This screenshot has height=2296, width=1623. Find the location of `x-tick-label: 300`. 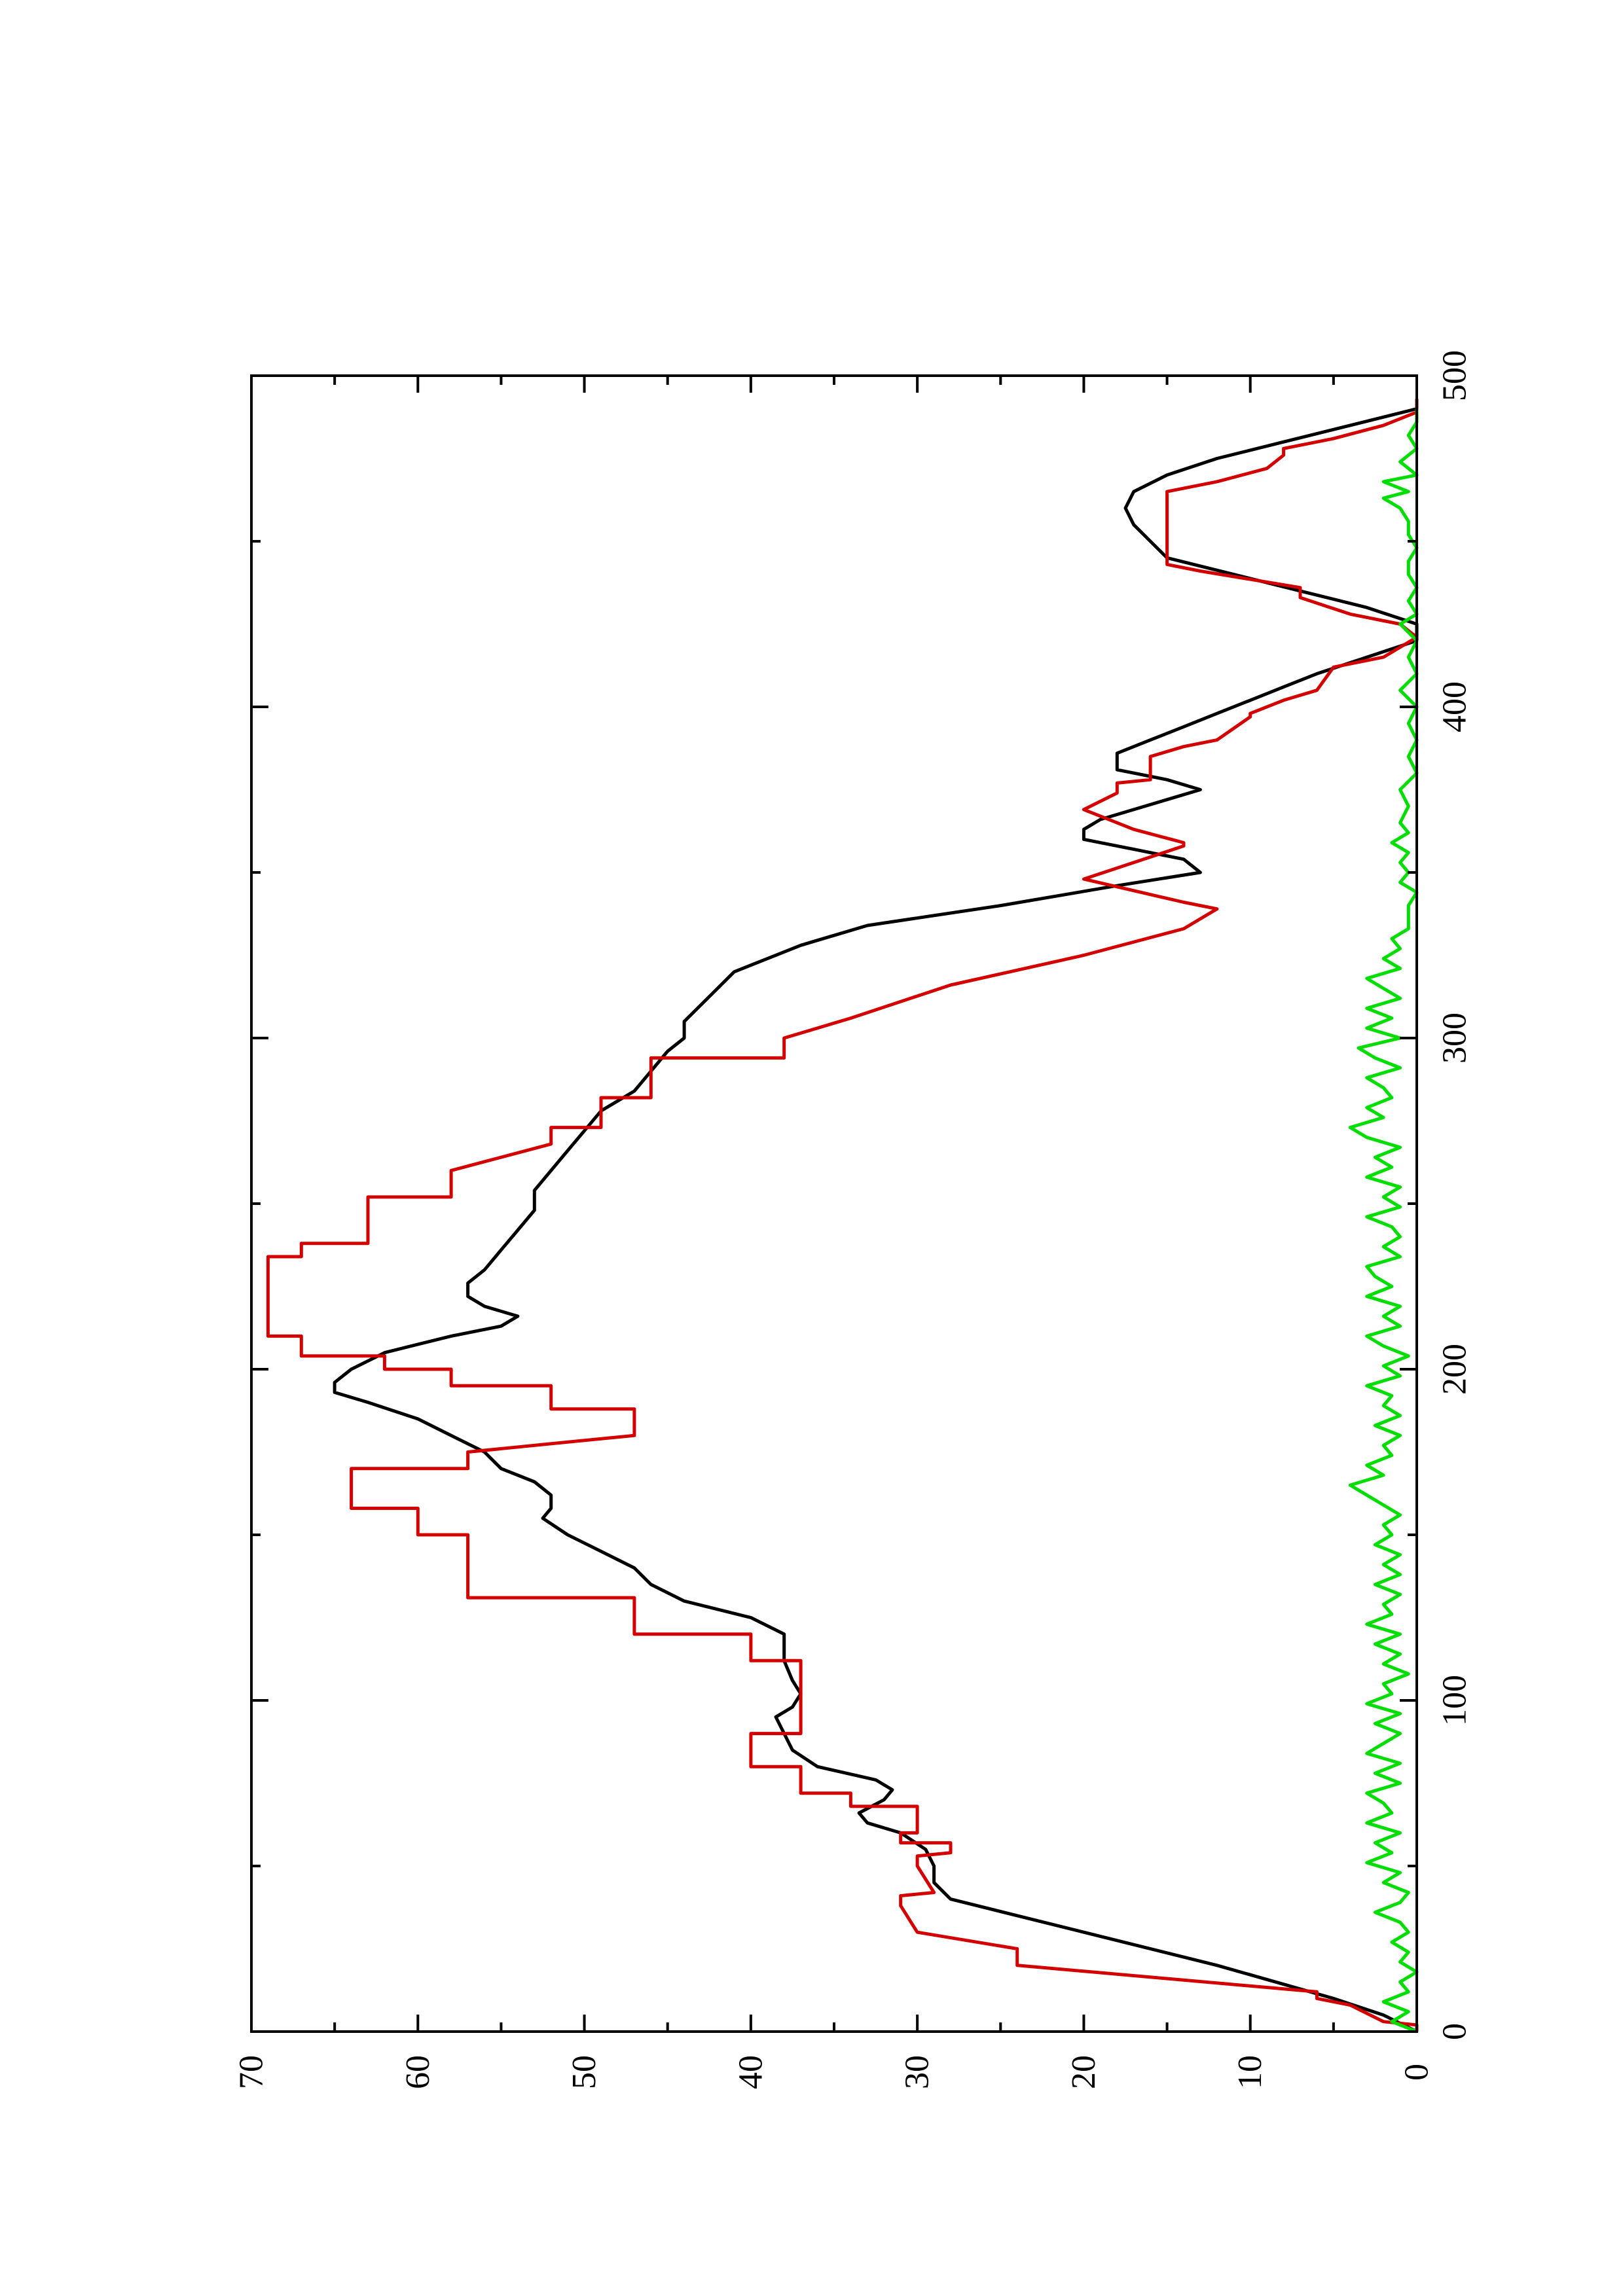

x-tick-label: 300 is located at coordinates (1455, 1038).